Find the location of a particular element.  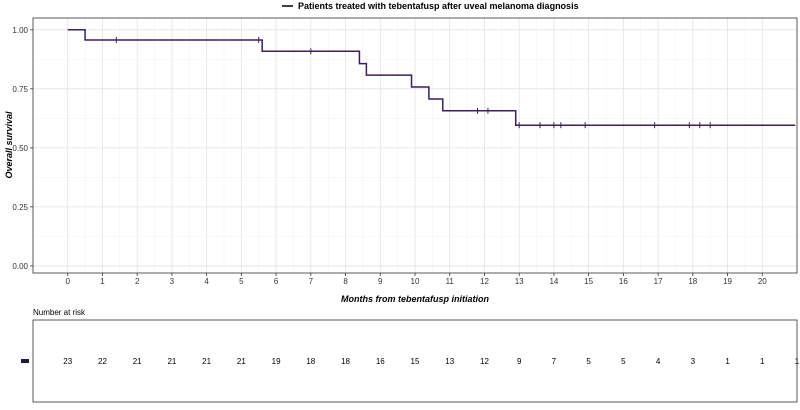

risk-count: 4 is located at coordinates (658, 361).